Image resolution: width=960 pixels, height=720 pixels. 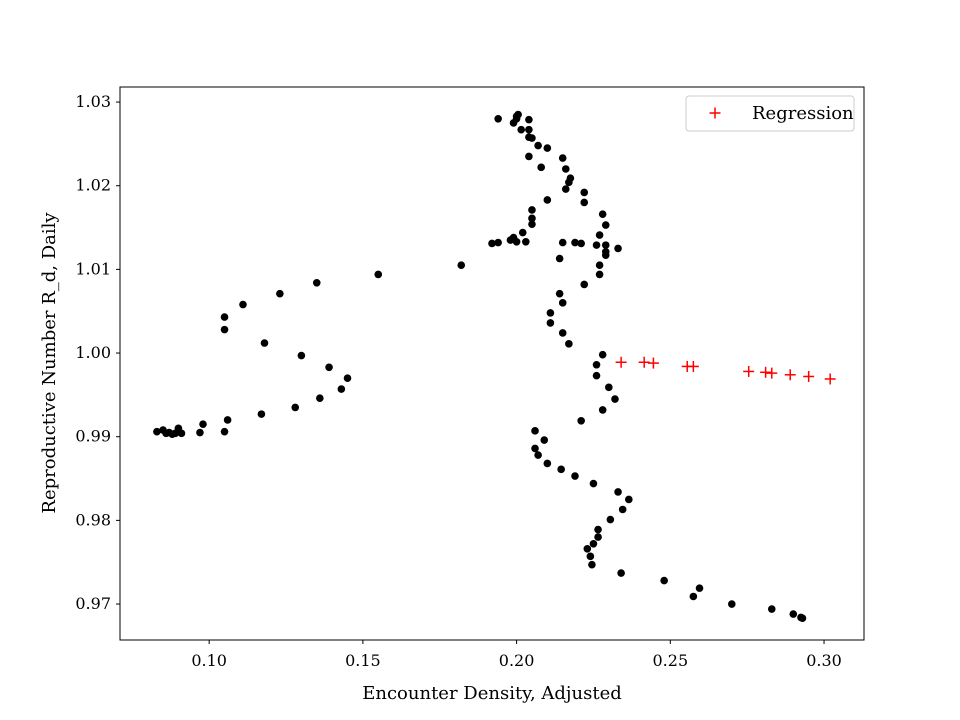 I want to click on y-axis-label: Reproductive Number R_d, Daily, so click(x=49, y=363).